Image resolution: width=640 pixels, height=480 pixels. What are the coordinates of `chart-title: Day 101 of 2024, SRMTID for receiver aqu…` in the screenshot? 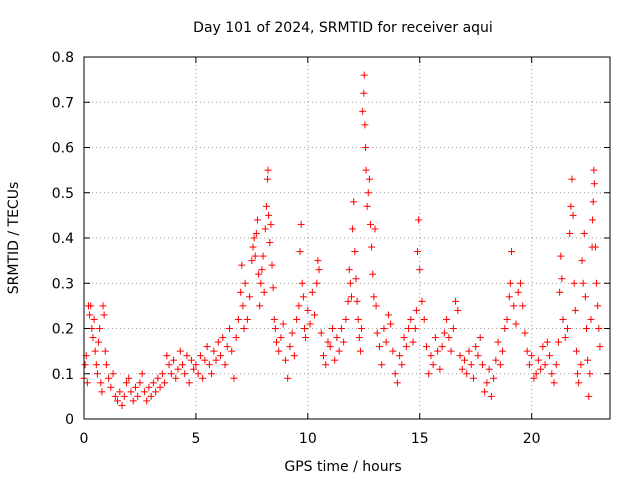 It's located at (343, 28).